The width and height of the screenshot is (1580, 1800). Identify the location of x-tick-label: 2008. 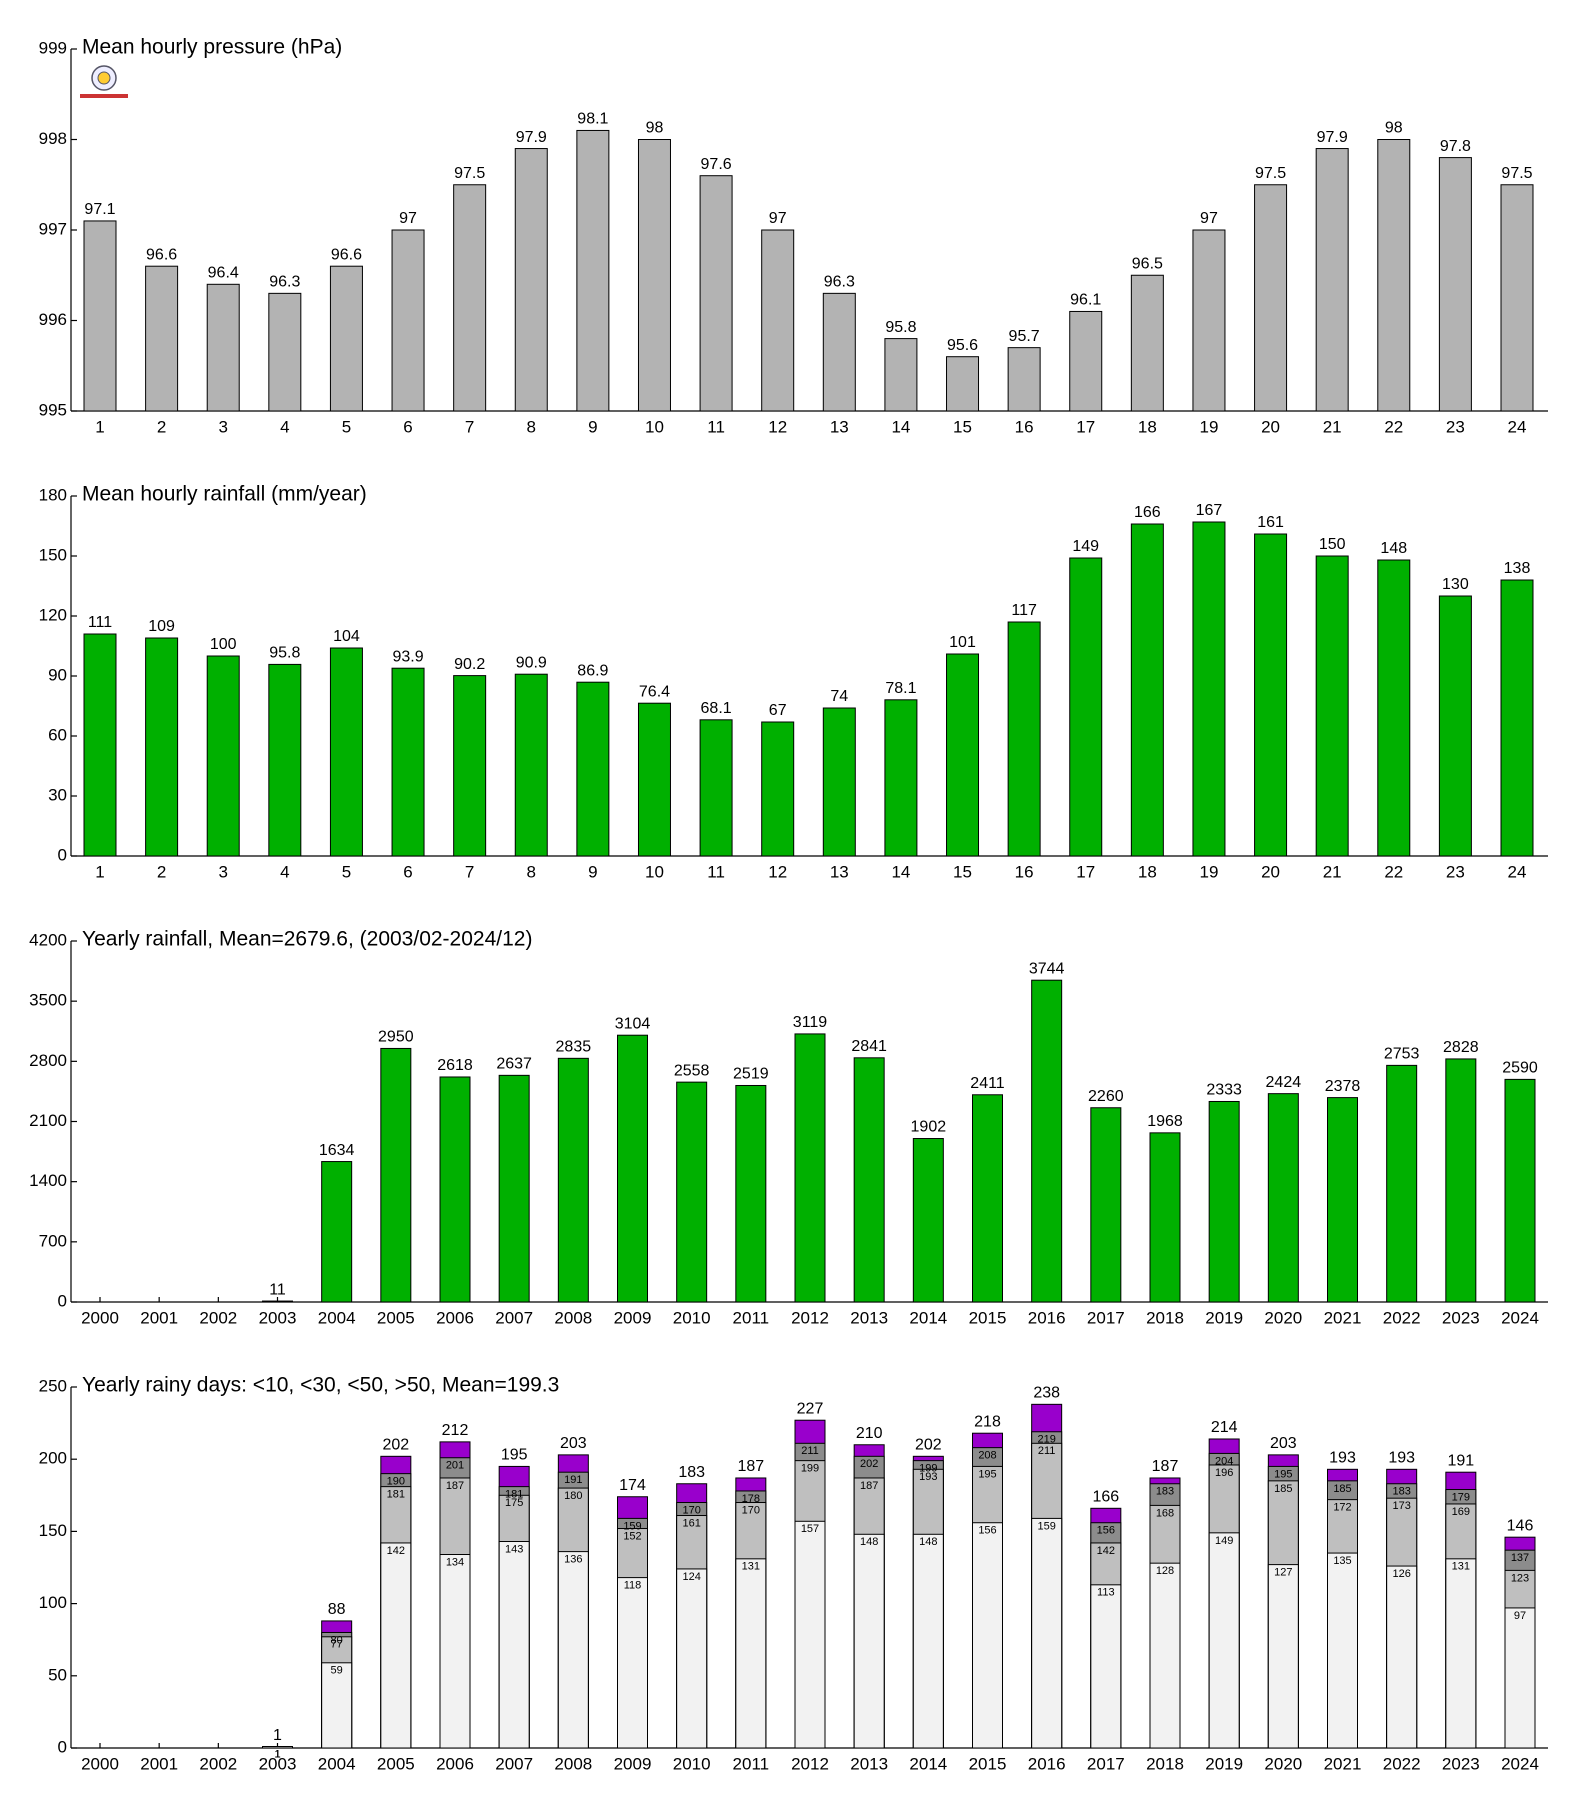
(573, 1763).